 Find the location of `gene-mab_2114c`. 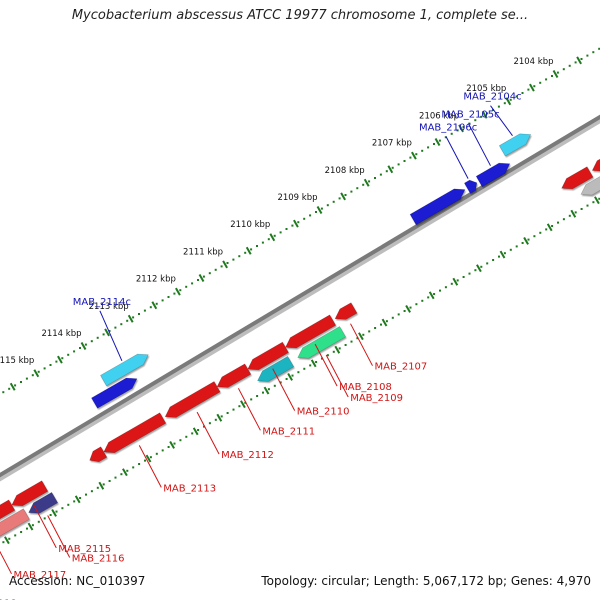

gene-mab_2114c is located at coordinates (124, 370).